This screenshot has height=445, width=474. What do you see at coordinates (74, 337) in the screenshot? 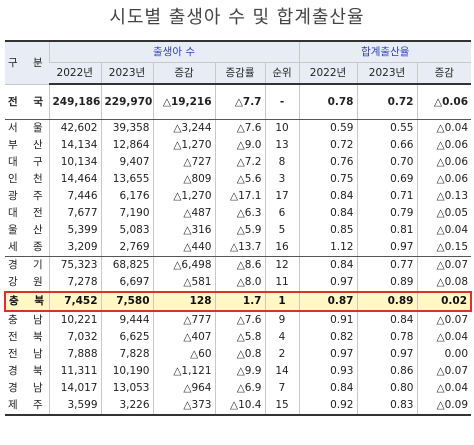
I see `cell-birth-2022: 7,032` at bounding box center [74, 337].